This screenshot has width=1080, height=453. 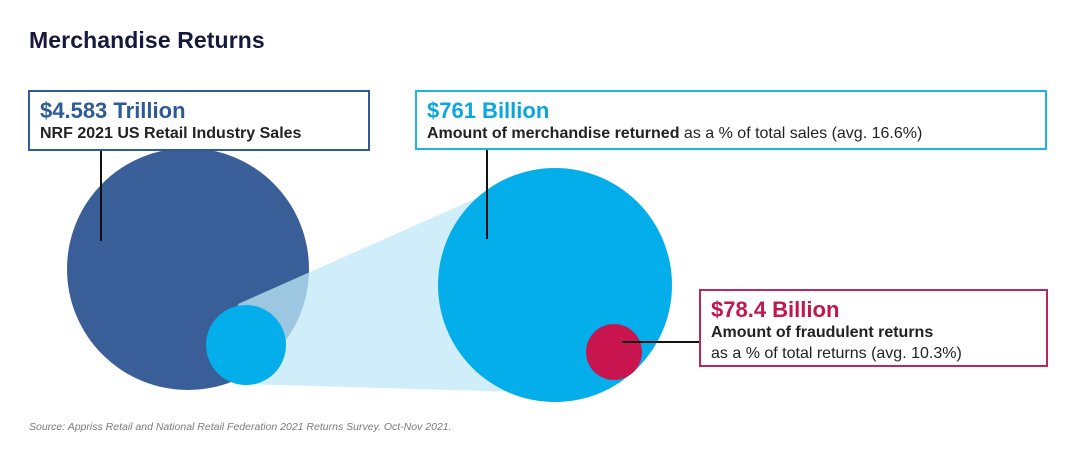 I want to click on returned-value: $761 Billion, so click(x=488, y=110).